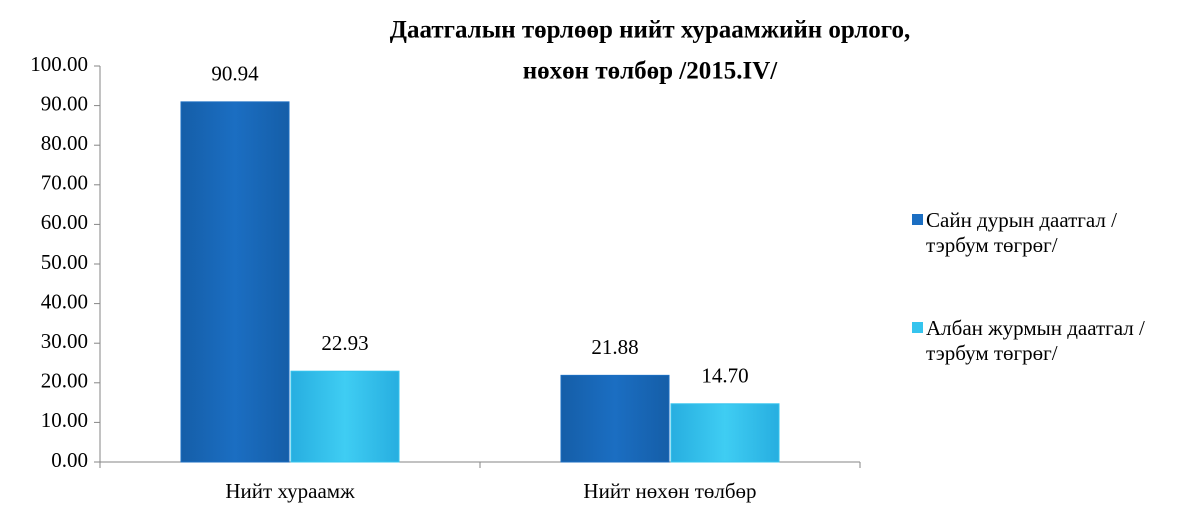 The height and width of the screenshot is (506, 1197). I want to click on y-tick-label: 10.00, so click(64, 420).